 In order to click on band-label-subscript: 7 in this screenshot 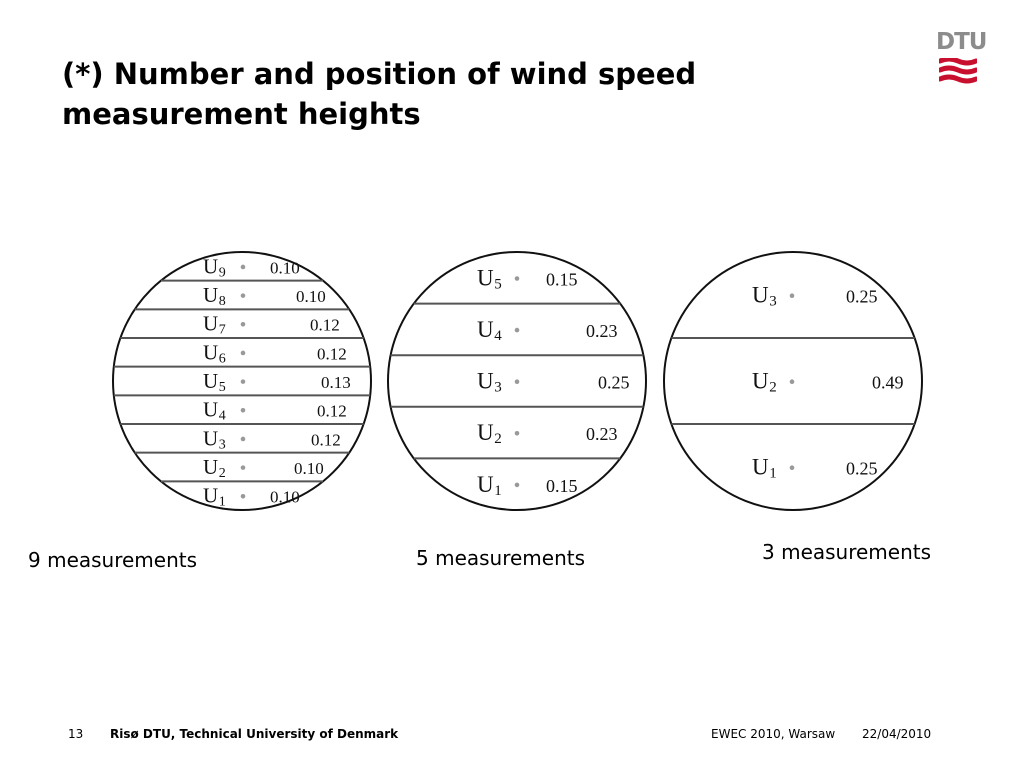, I will do `click(222, 330)`.